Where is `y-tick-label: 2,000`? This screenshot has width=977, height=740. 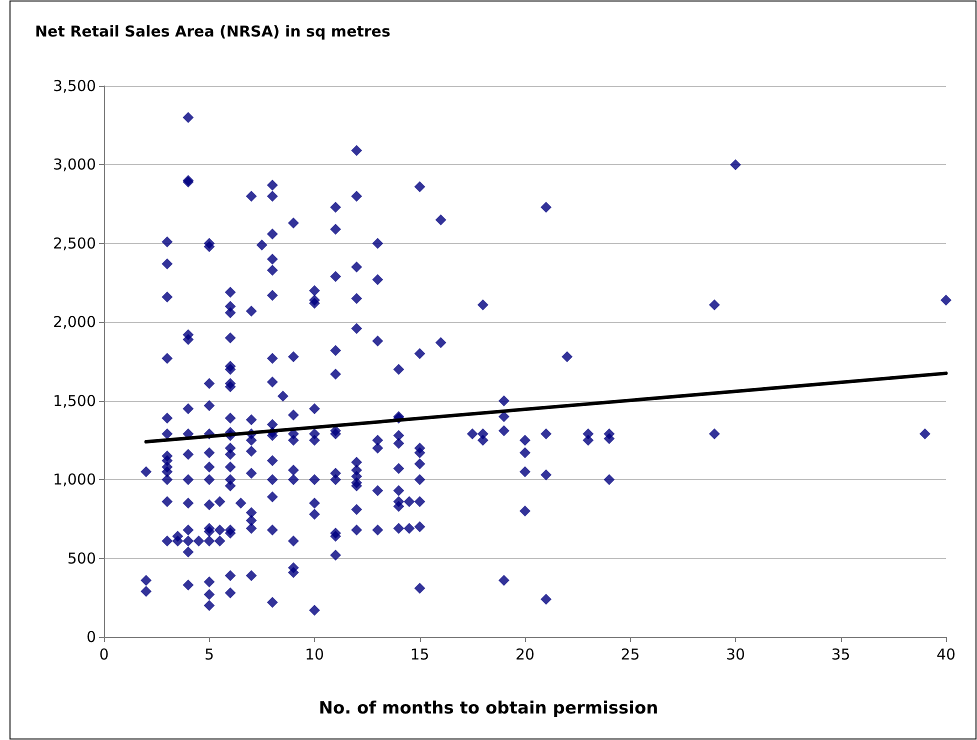
y-tick-label: 2,000 is located at coordinates (74, 322).